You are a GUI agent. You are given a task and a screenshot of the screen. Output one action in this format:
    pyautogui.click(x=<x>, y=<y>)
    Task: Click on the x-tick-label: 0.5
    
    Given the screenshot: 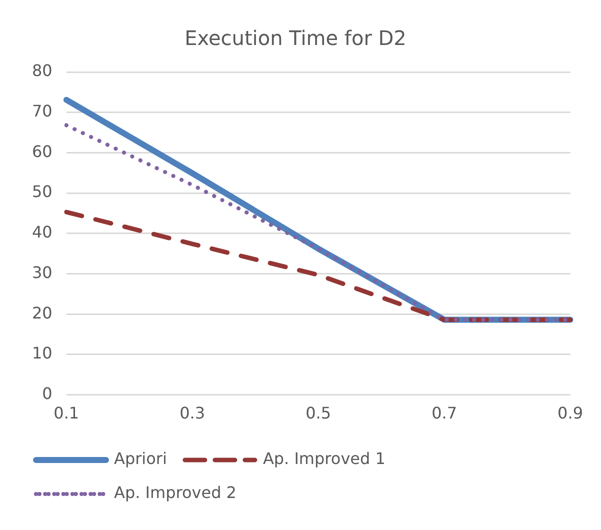 What is the action you would take?
    pyautogui.click(x=319, y=413)
    